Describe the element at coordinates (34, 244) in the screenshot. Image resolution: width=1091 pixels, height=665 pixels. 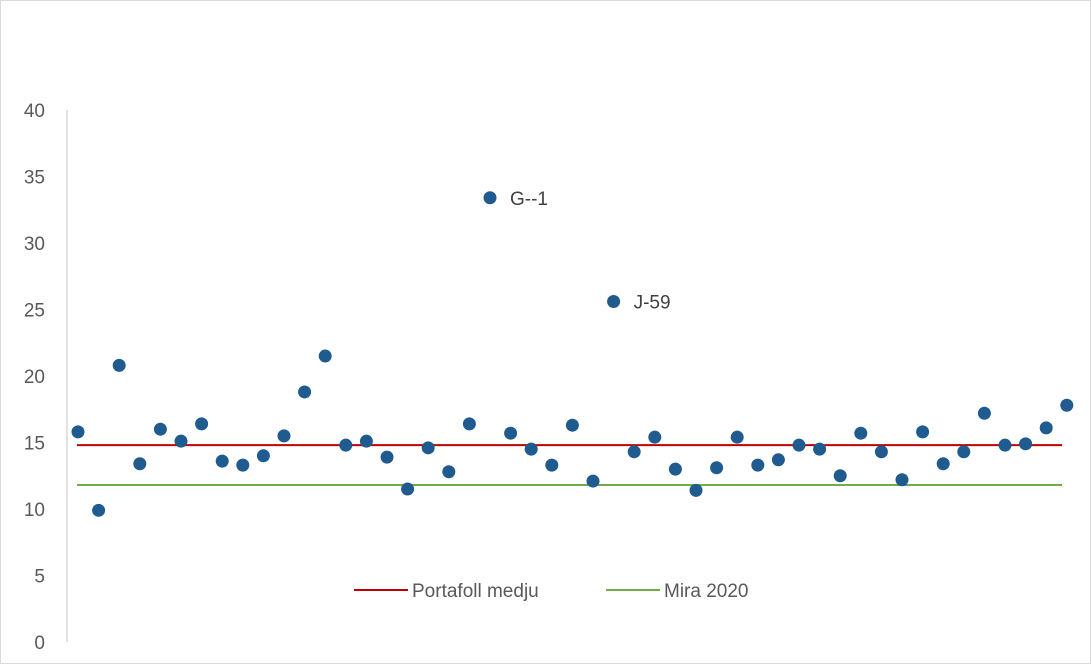
I see `y-tick-label: 30` at that location.